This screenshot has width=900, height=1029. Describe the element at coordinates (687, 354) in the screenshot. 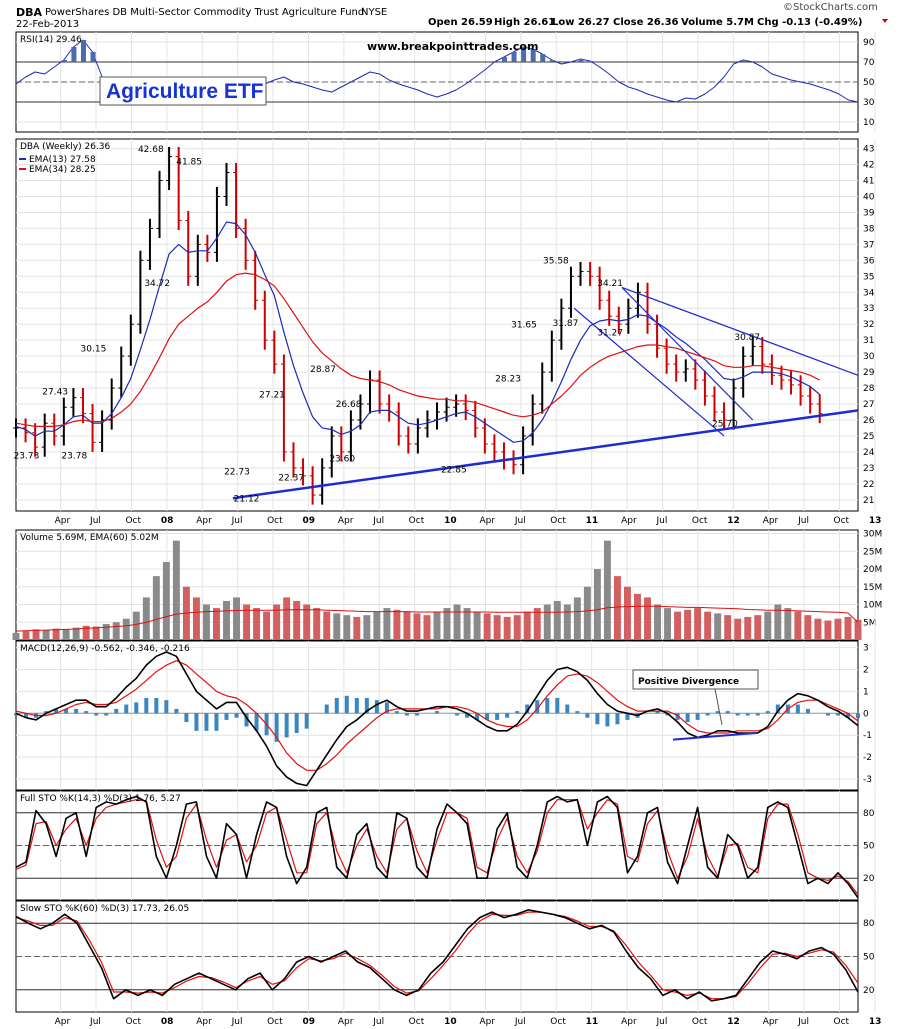

I see `channel-line-lower` at that location.